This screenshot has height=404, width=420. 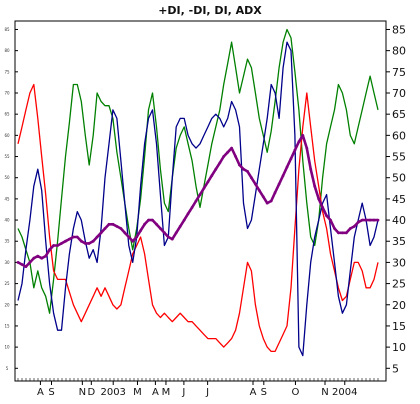 What do you see at coordinates (7, 156) in the screenshot?
I see `ytick-label-left-10: 55` at bounding box center [7, 156].